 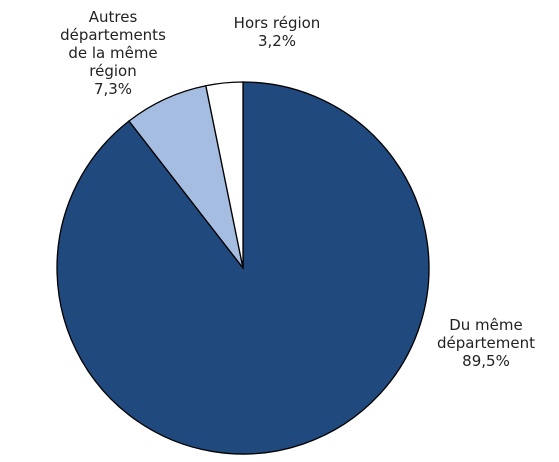 I want to click on label-line: de la même, so click(x=112, y=53).